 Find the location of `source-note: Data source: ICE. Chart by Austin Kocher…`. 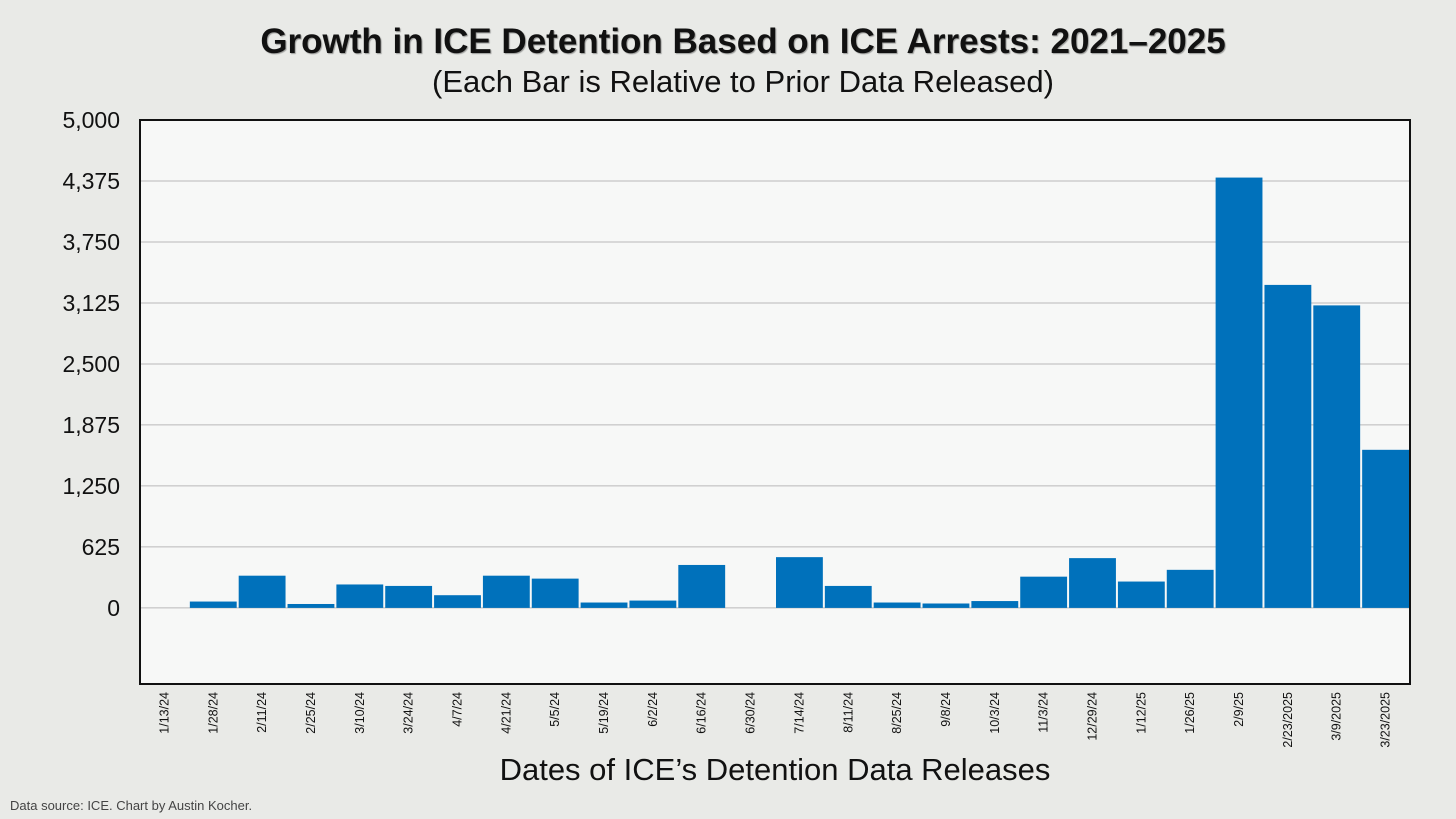

source-note: Data source: ICE. Chart by Austin Kocher… is located at coordinates (131, 805).